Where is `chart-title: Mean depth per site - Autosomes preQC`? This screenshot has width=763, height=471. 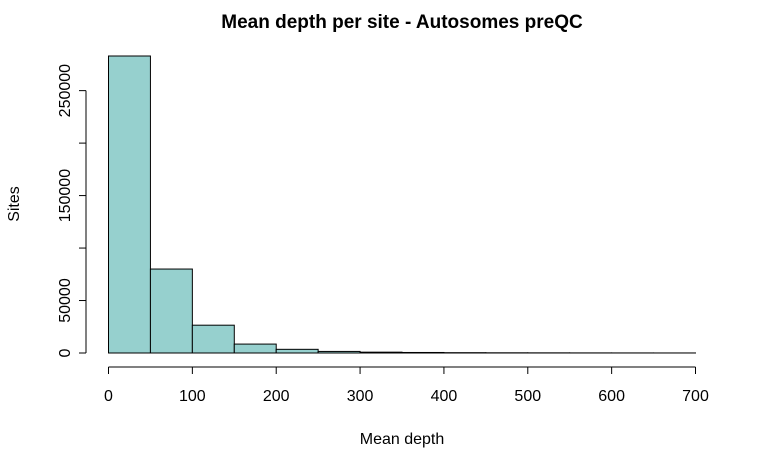
chart-title: Mean depth per site - Autosomes preQC is located at coordinates (402, 22).